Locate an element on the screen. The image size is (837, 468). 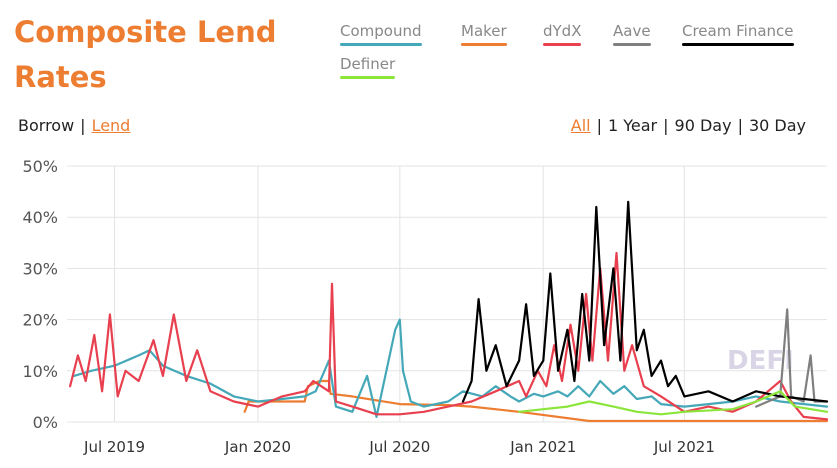
legend-item-dydx: dYdX is located at coordinates (562, 34).